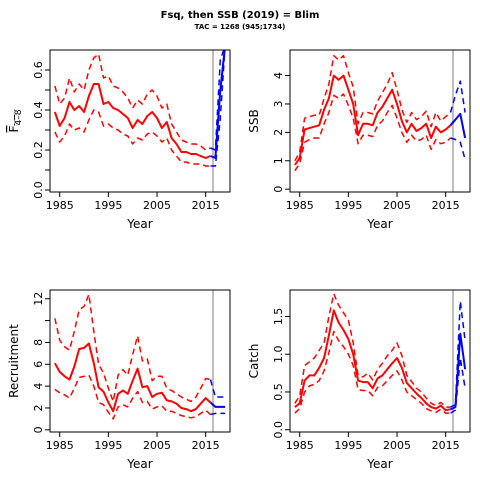 This screenshot has height=480, width=480. I want to click on figure-subtitle: TAC = 1268 (945;1734), so click(240, 27).